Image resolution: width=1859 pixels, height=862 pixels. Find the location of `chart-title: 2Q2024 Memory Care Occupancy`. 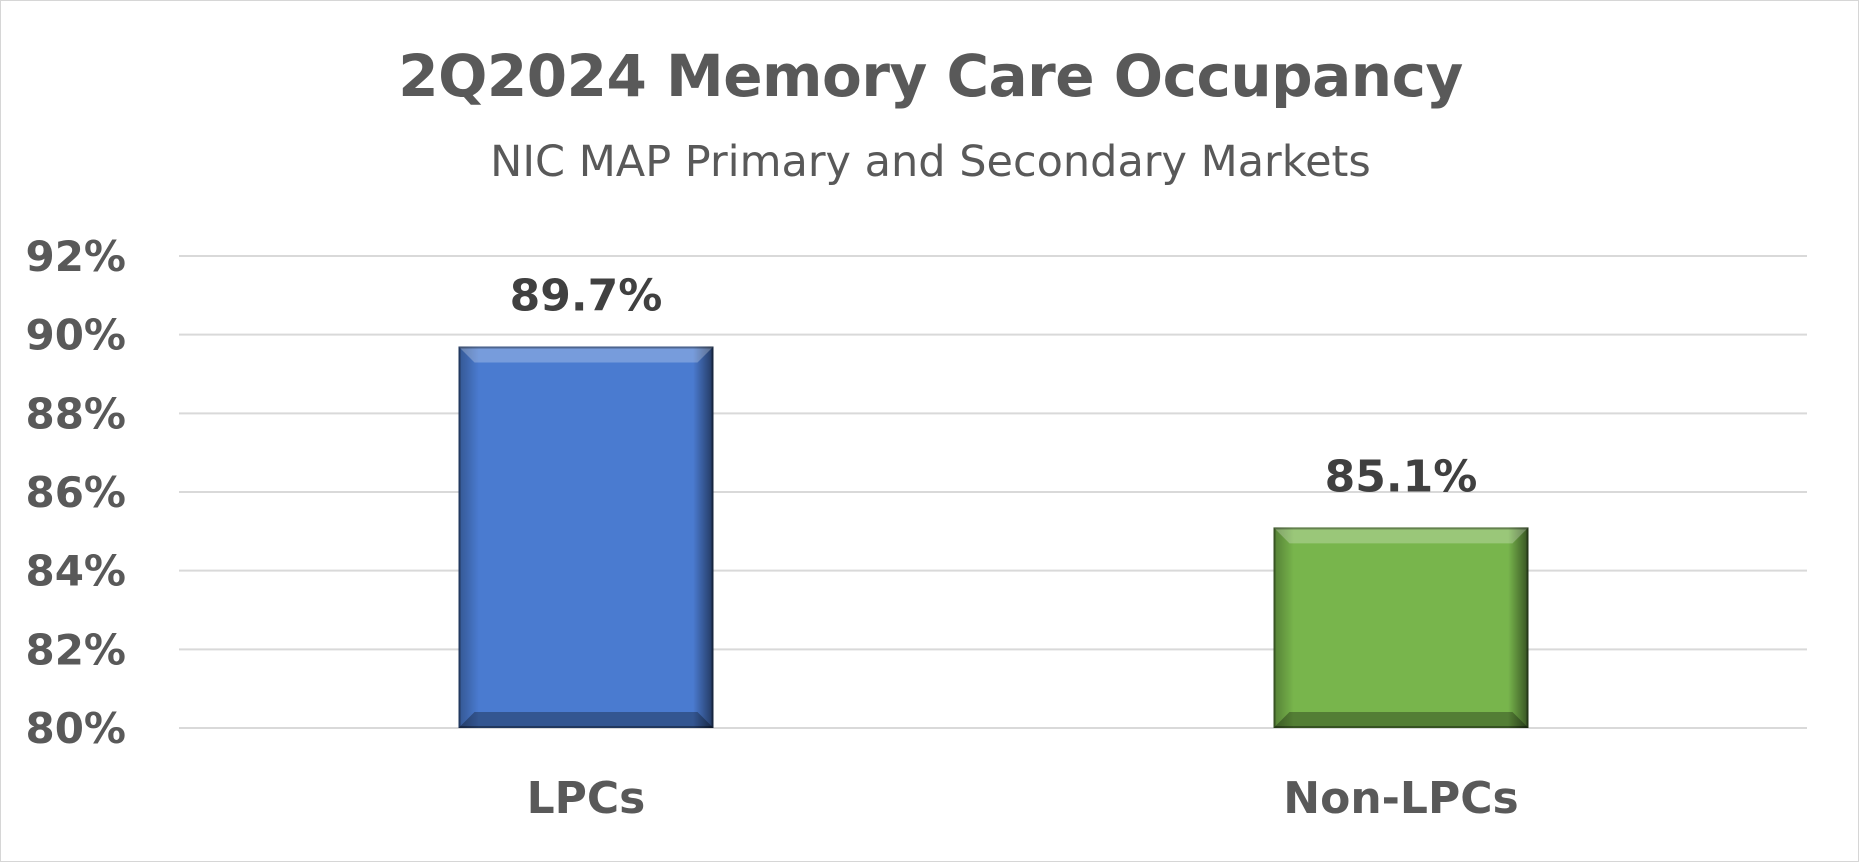

chart-title: 2Q2024 Memory Care Occupancy is located at coordinates (930, 76).